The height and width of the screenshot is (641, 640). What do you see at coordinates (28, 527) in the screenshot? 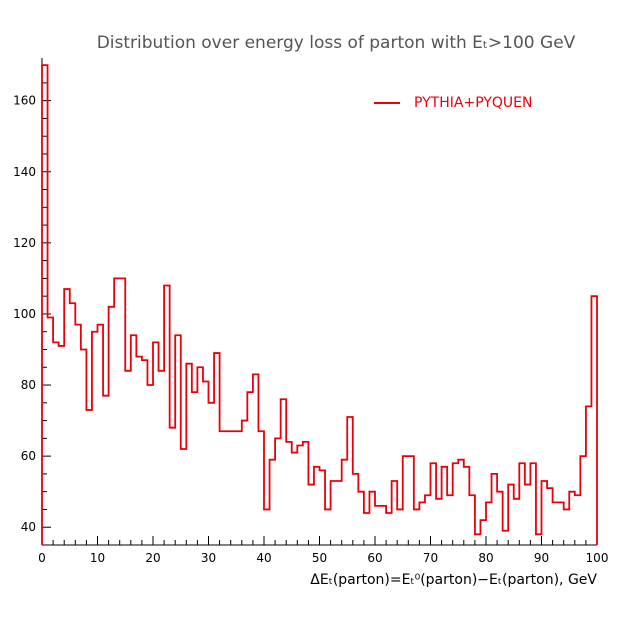
I see `y-tick-label: 40` at bounding box center [28, 527].